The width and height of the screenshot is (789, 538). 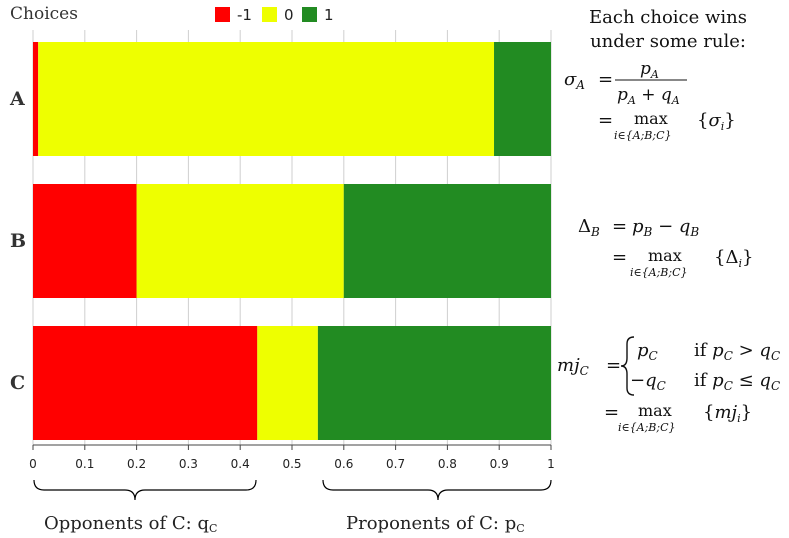 What do you see at coordinates (343, 464) in the screenshot?
I see `x-tick-label: 0.6` at bounding box center [343, 464].